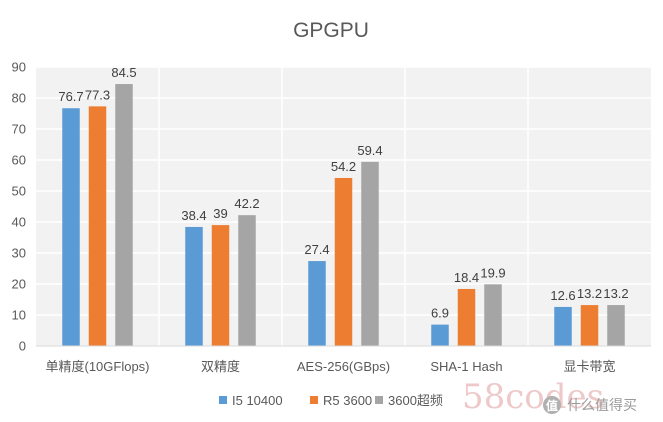 The image size is (663, 422). What do you see at coordinates (589, 366) in the screenshot?
I see `x-category-label-4: 显卡带宽` at bounding box center [589, 366].